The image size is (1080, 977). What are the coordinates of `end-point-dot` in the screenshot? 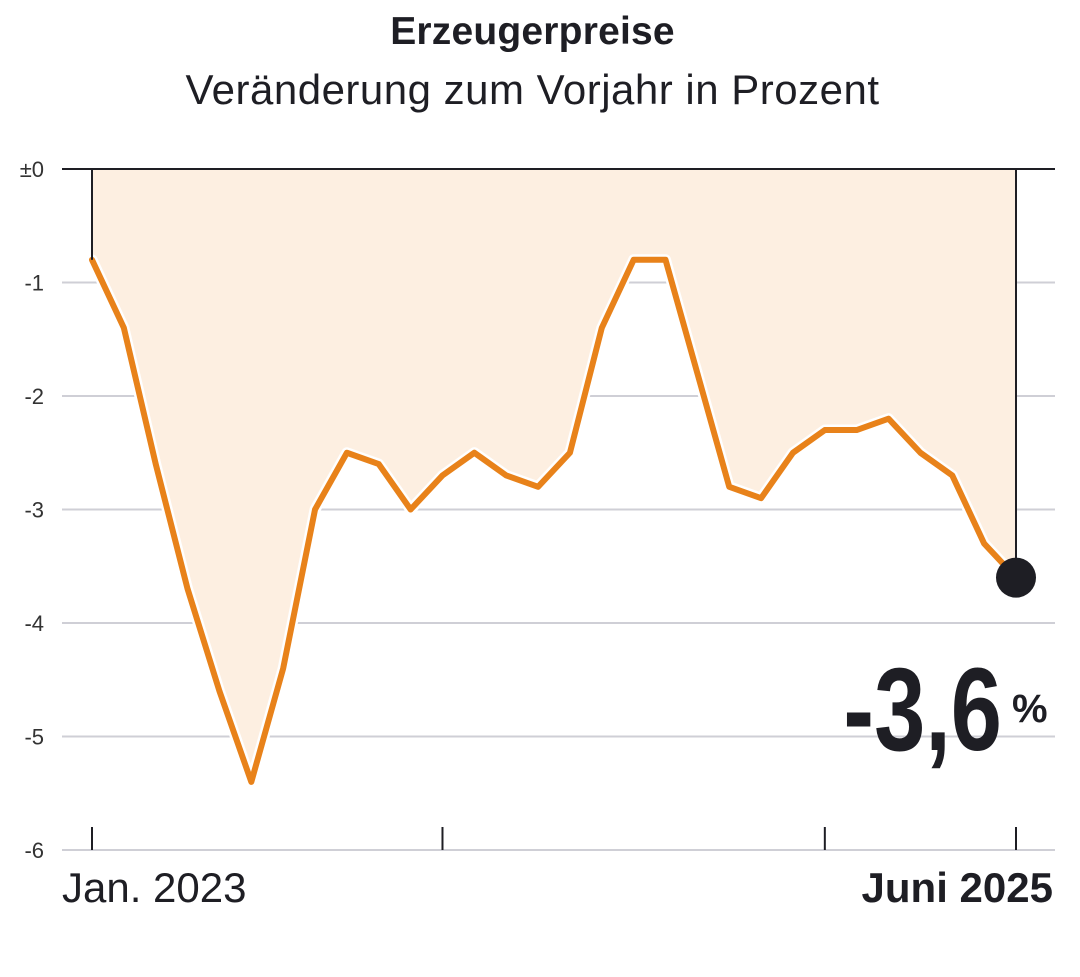 It's located at (1016, 577).